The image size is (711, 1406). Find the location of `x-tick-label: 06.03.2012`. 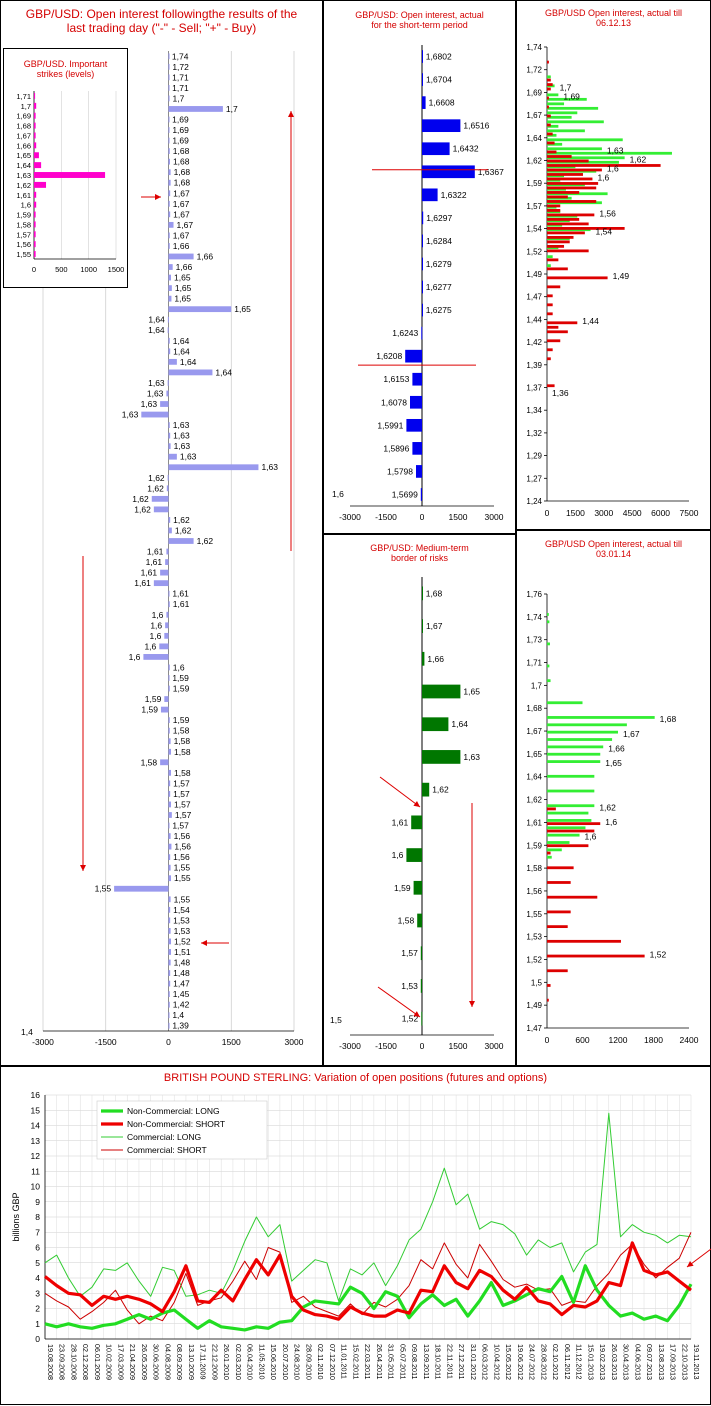

x-tick-label: 06.03.2012 is located at coordinates (485, 1362).